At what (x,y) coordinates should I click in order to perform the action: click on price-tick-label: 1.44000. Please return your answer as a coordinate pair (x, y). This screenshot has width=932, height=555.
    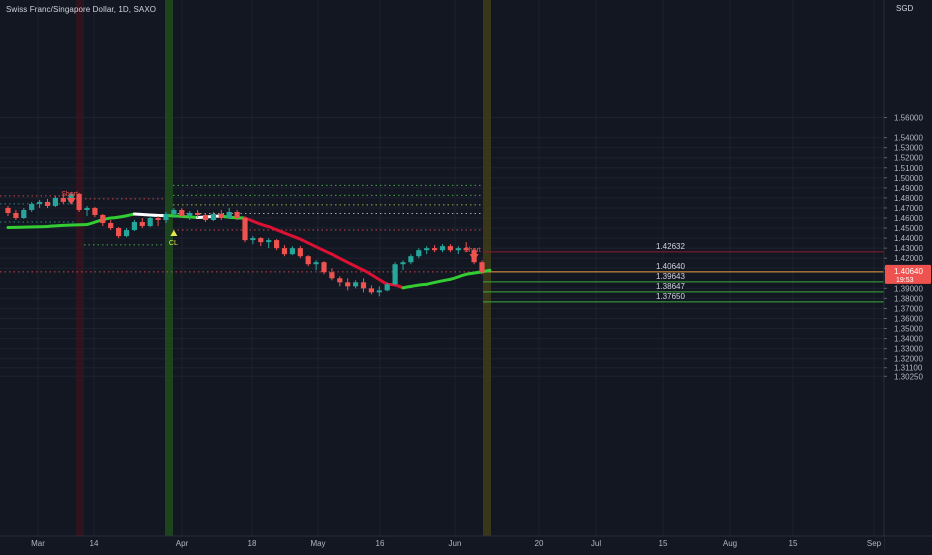
    Looking at the image, I should click on (908, 238).